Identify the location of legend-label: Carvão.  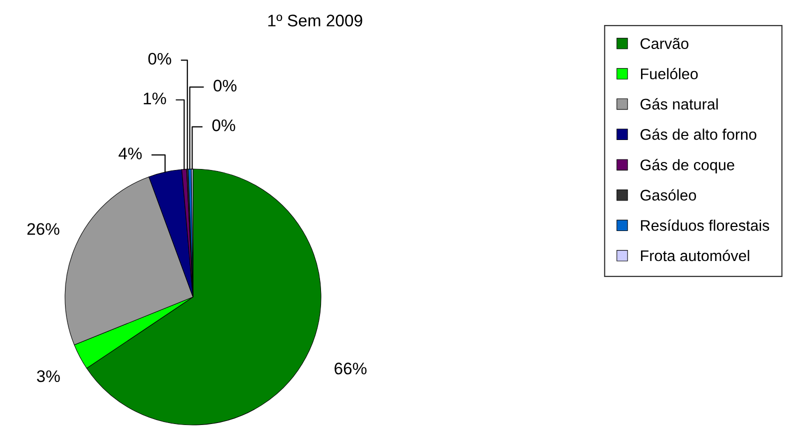
(664, 44).